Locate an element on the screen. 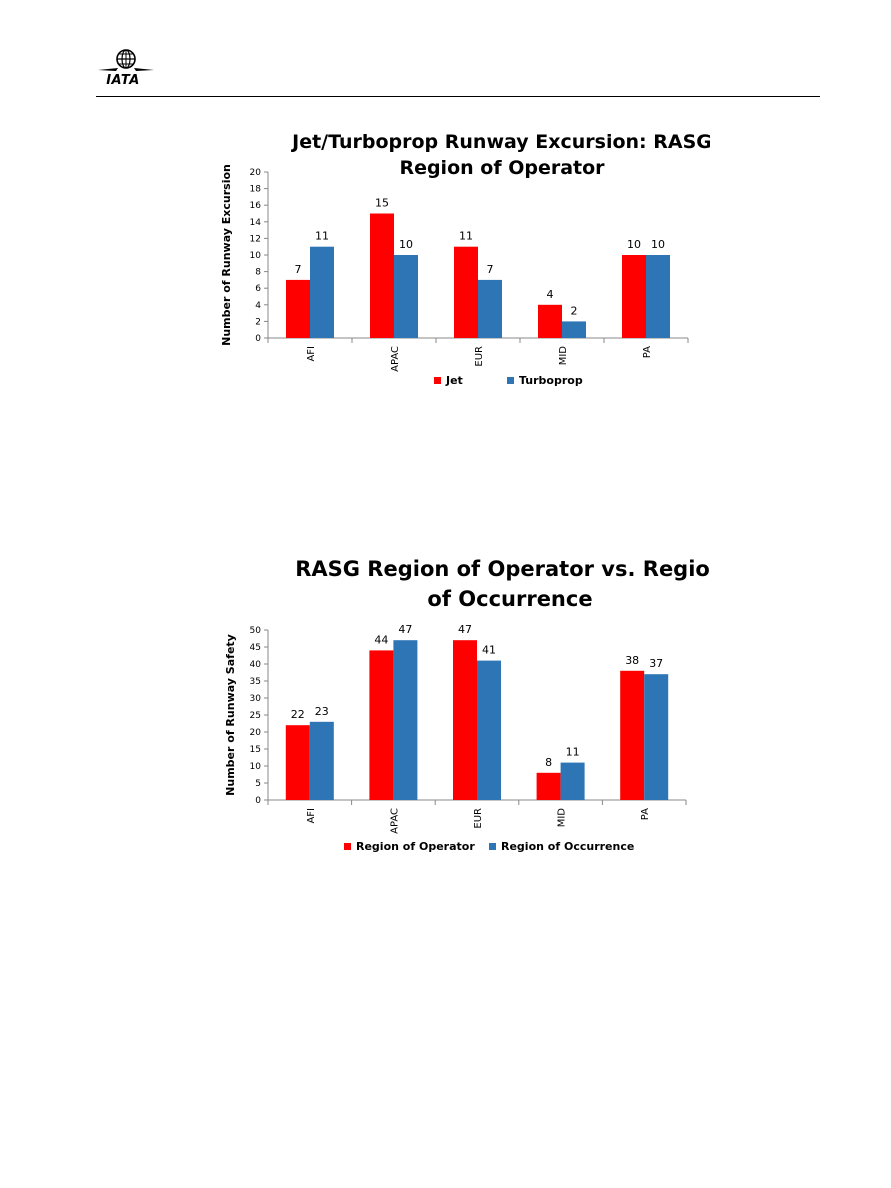 This screenshot has height=1188, width=891. legend-label: Jet is located at coordinates (454, 380).